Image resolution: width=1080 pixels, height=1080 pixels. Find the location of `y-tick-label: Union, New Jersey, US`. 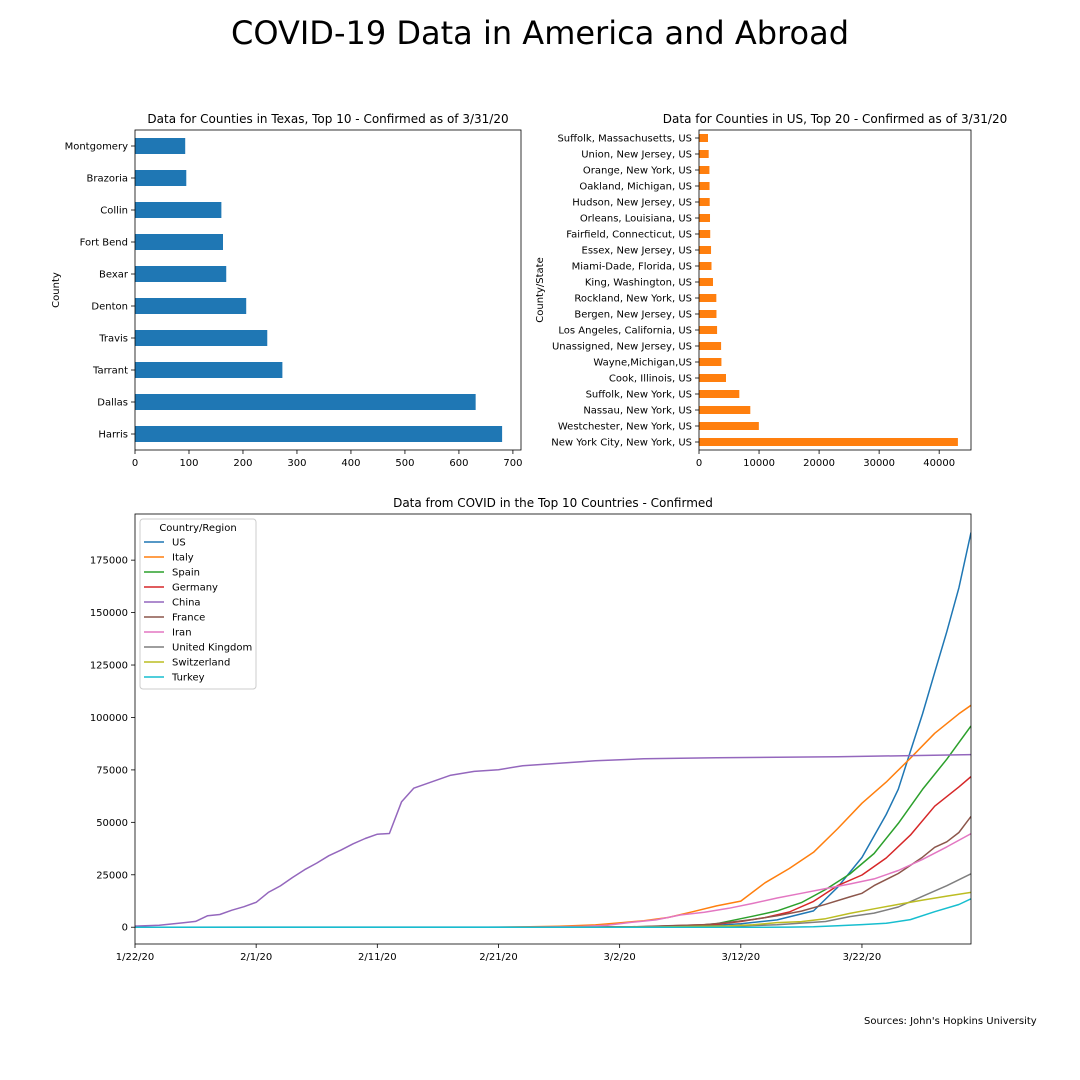

y-tick-label: Union, New Jersey, US is located at coordinates (636, 155).